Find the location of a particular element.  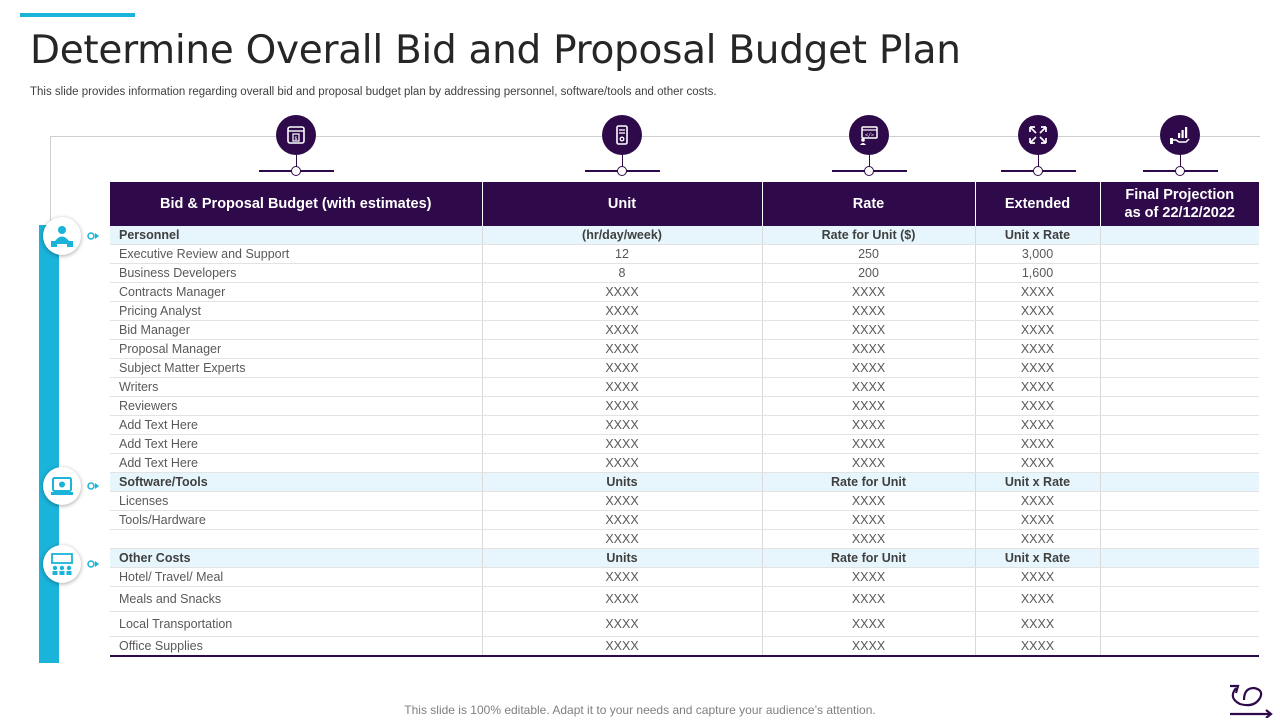

table-row: Contracts Manager XXXX XXXX XXXX is located at coordinates (684, 292).